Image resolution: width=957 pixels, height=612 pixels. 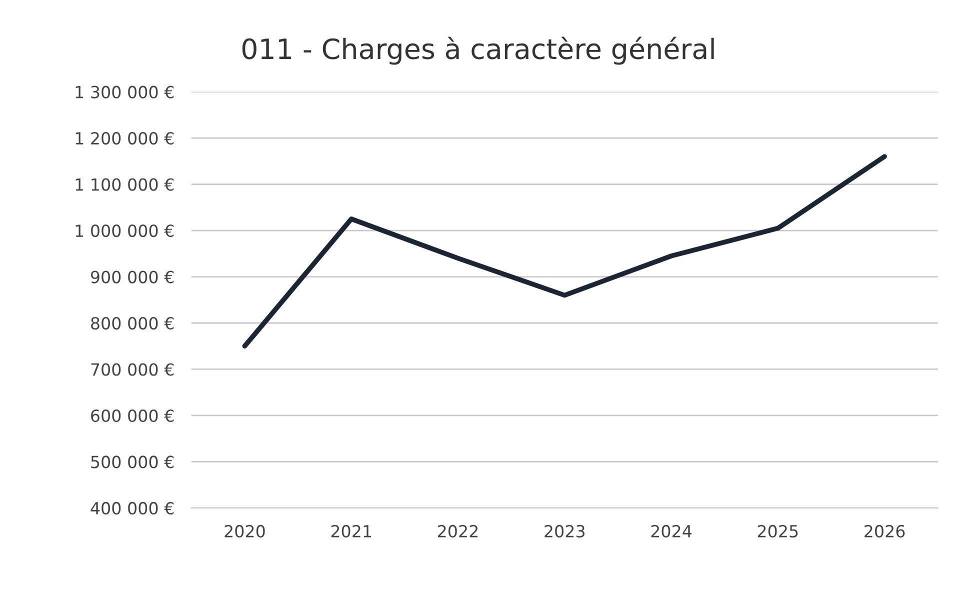 What do you see at coordinates (132, 415) in the screenshot?
I see `y-tick-label: 600 000 €` at bounding box center [132, 415].